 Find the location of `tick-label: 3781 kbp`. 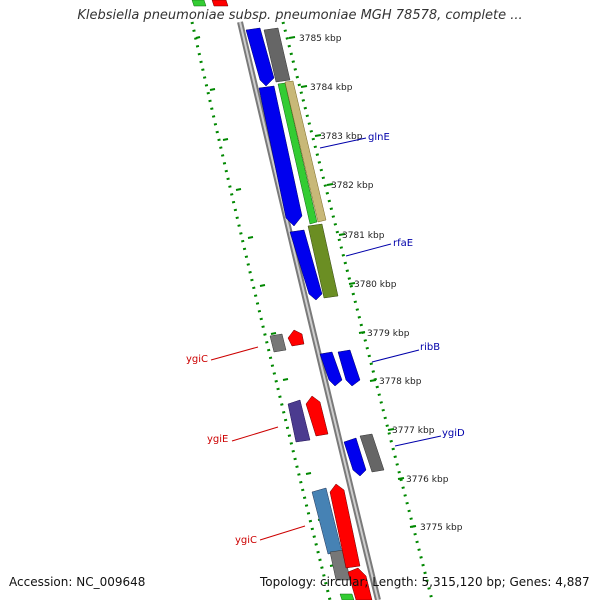

tick-label: 3781 kbp is located at coordinates (363, 236).